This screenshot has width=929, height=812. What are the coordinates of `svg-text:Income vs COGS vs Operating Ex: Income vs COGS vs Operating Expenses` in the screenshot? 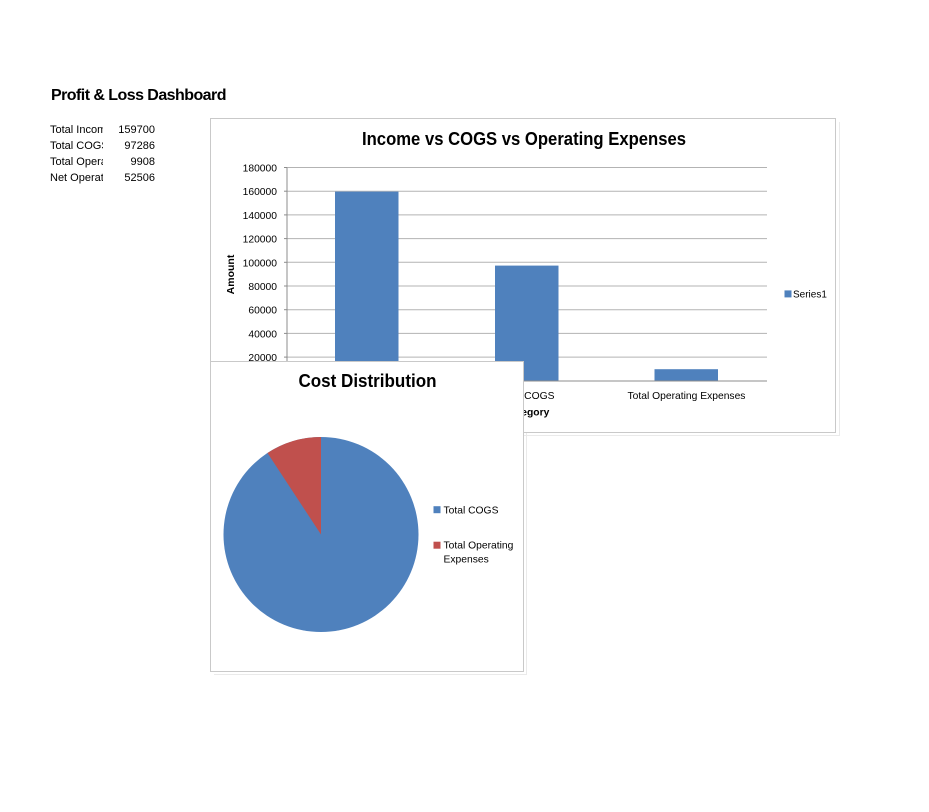 It's located at (524, 138).